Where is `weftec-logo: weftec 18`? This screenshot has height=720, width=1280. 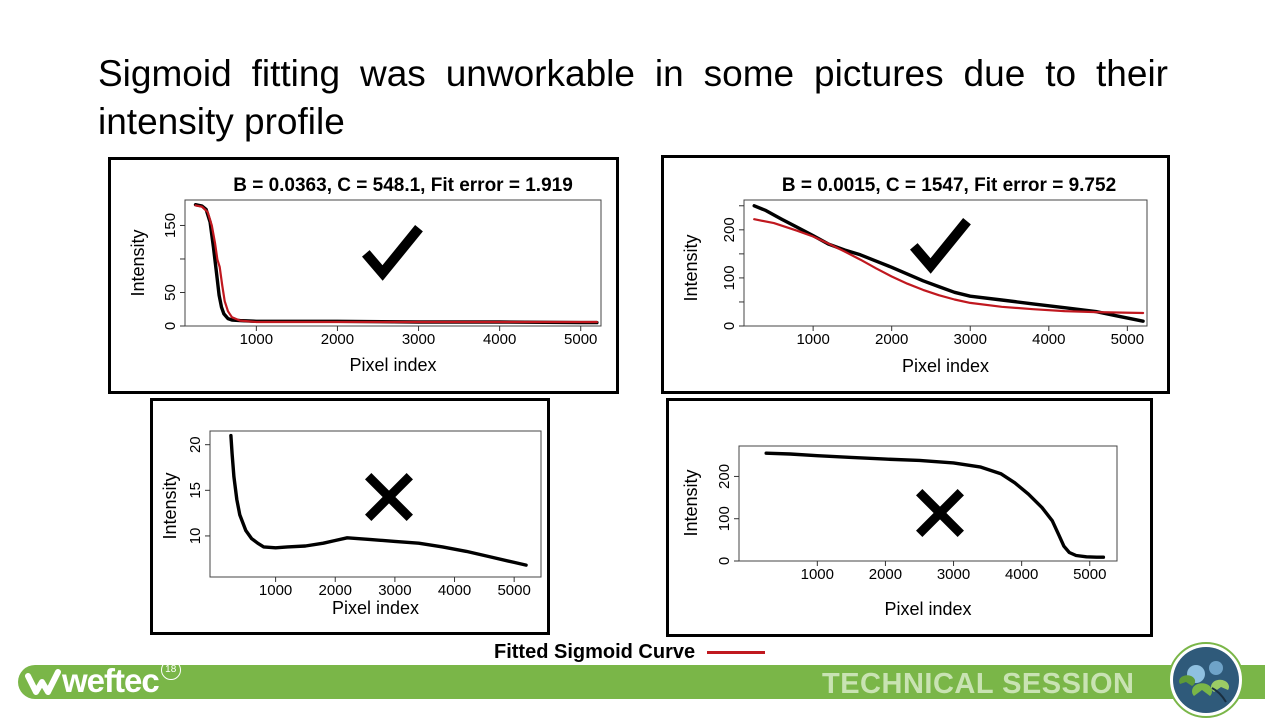 weftec-logo: weftec 18 is located at coordinates (102, 681).